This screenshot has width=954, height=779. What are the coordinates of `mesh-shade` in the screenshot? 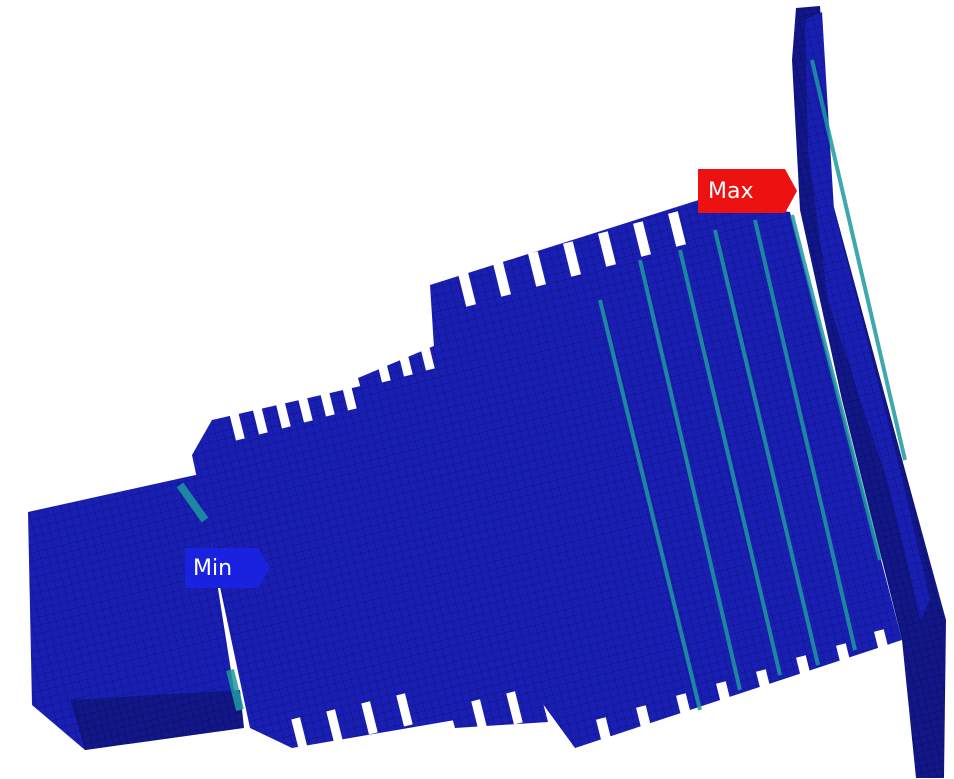 It's located at (157, 720).